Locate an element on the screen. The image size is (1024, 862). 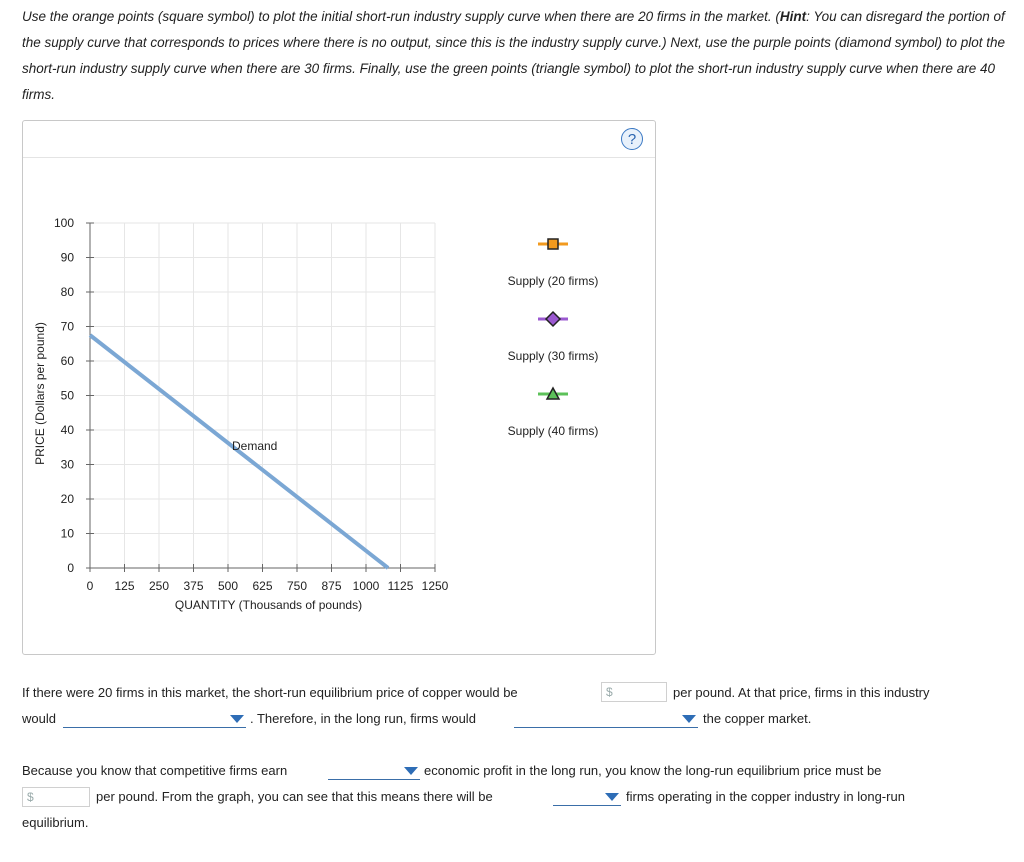
triangle-marker-icon is located at coordinates (553, 393).